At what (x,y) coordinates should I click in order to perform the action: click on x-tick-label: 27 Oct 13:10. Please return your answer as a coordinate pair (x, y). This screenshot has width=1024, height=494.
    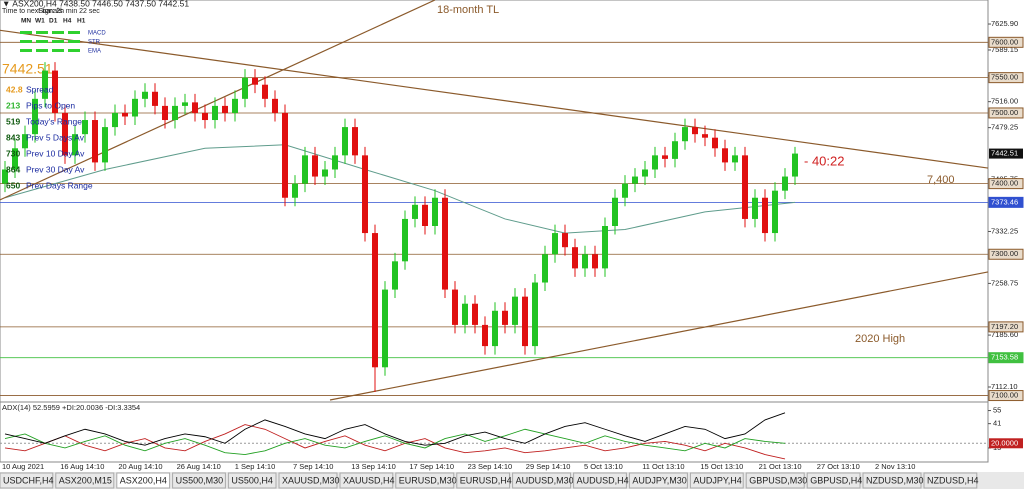
    Looking at the image, I should click on (838, 466).